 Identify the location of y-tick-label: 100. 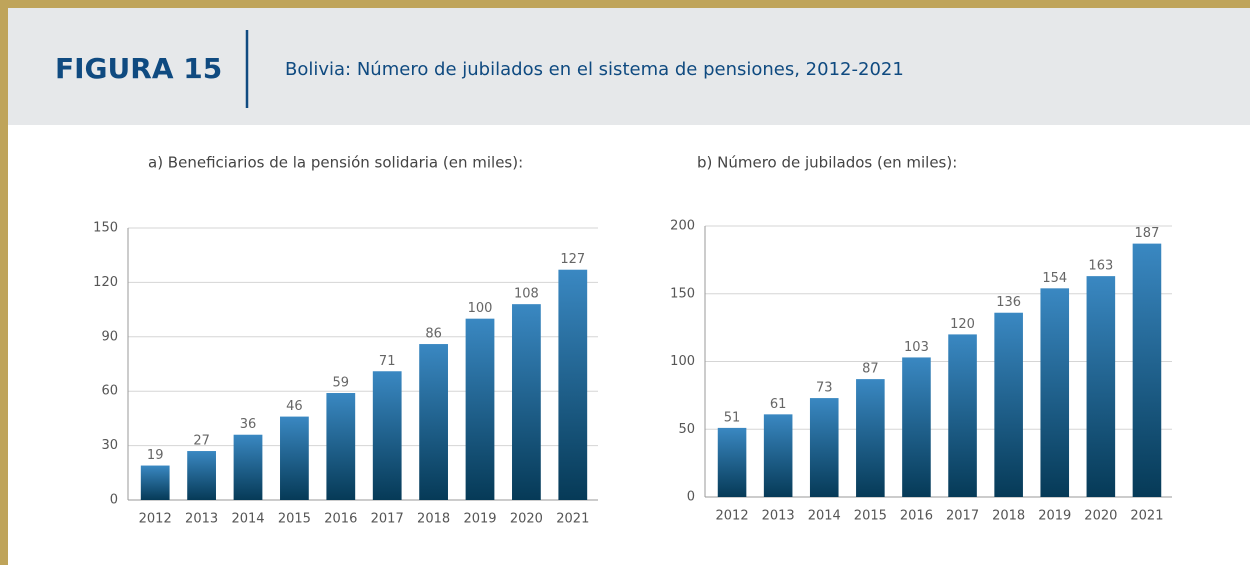
(682, 361).